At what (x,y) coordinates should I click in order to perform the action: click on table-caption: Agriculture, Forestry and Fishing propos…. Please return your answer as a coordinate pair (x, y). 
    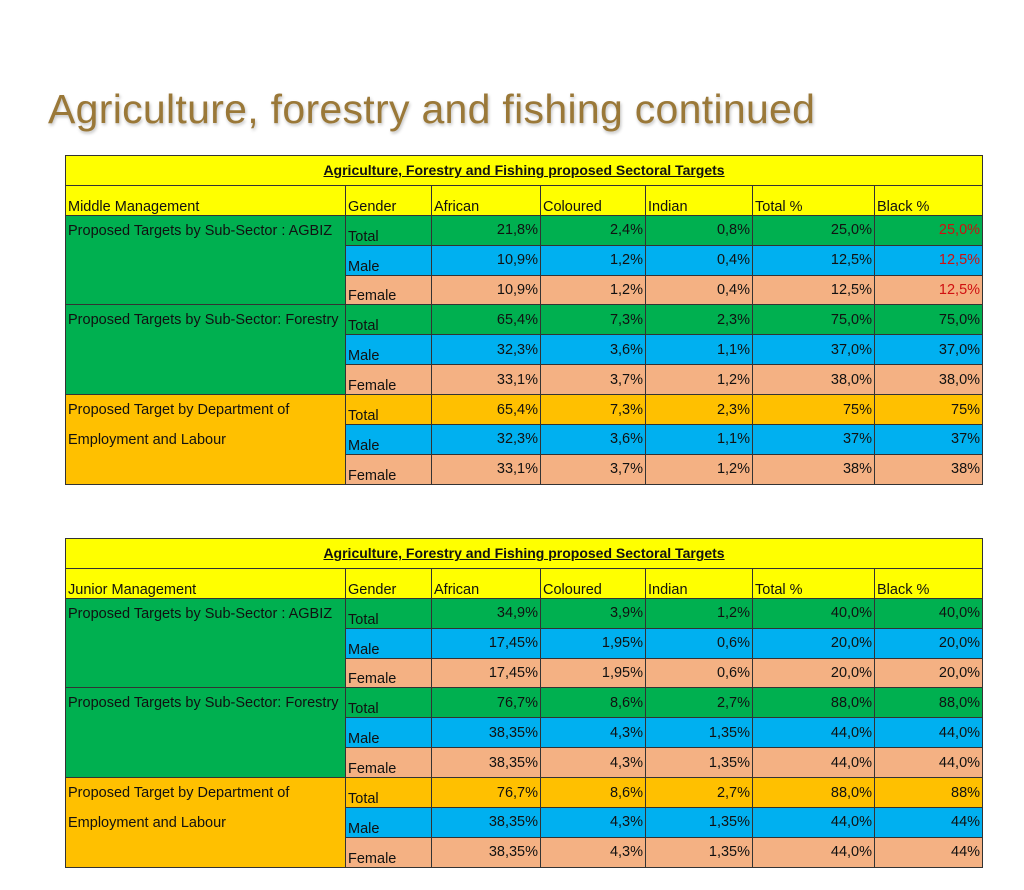
    Looking at the image, I should click on (524, 170).